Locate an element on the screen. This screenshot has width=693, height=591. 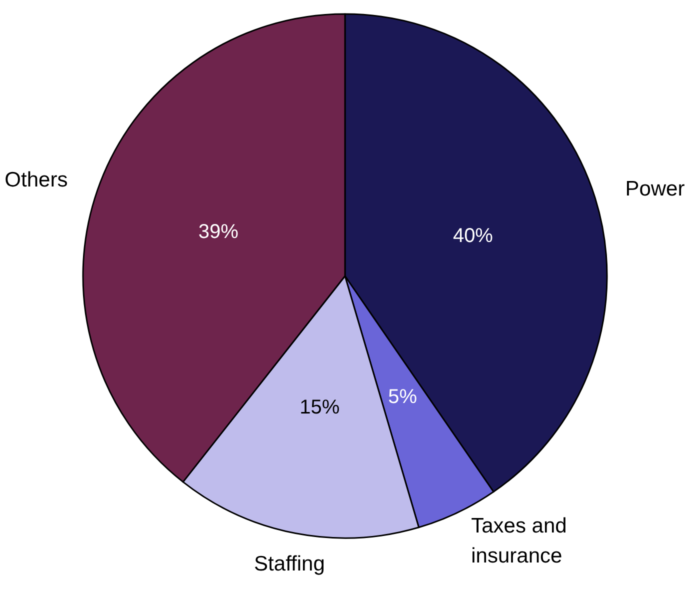
slice-label: Power is located at coordinates (655, 188).